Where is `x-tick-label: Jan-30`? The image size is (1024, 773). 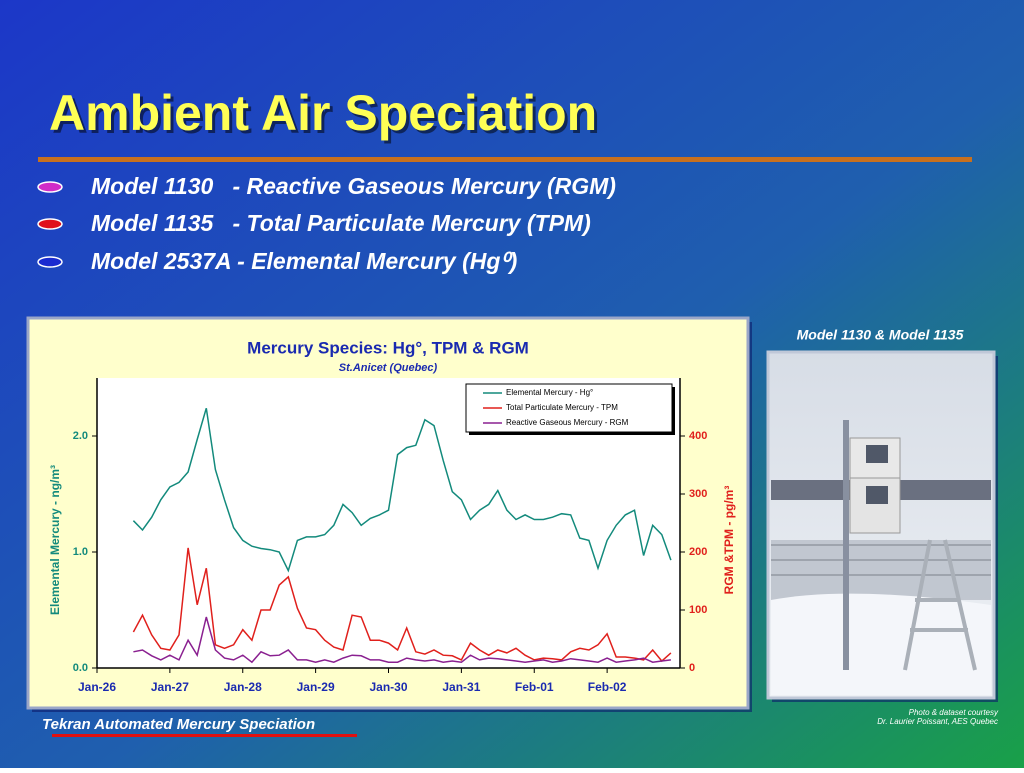 x-tick-label: Jan-30 is located at coordinates (388, 687).